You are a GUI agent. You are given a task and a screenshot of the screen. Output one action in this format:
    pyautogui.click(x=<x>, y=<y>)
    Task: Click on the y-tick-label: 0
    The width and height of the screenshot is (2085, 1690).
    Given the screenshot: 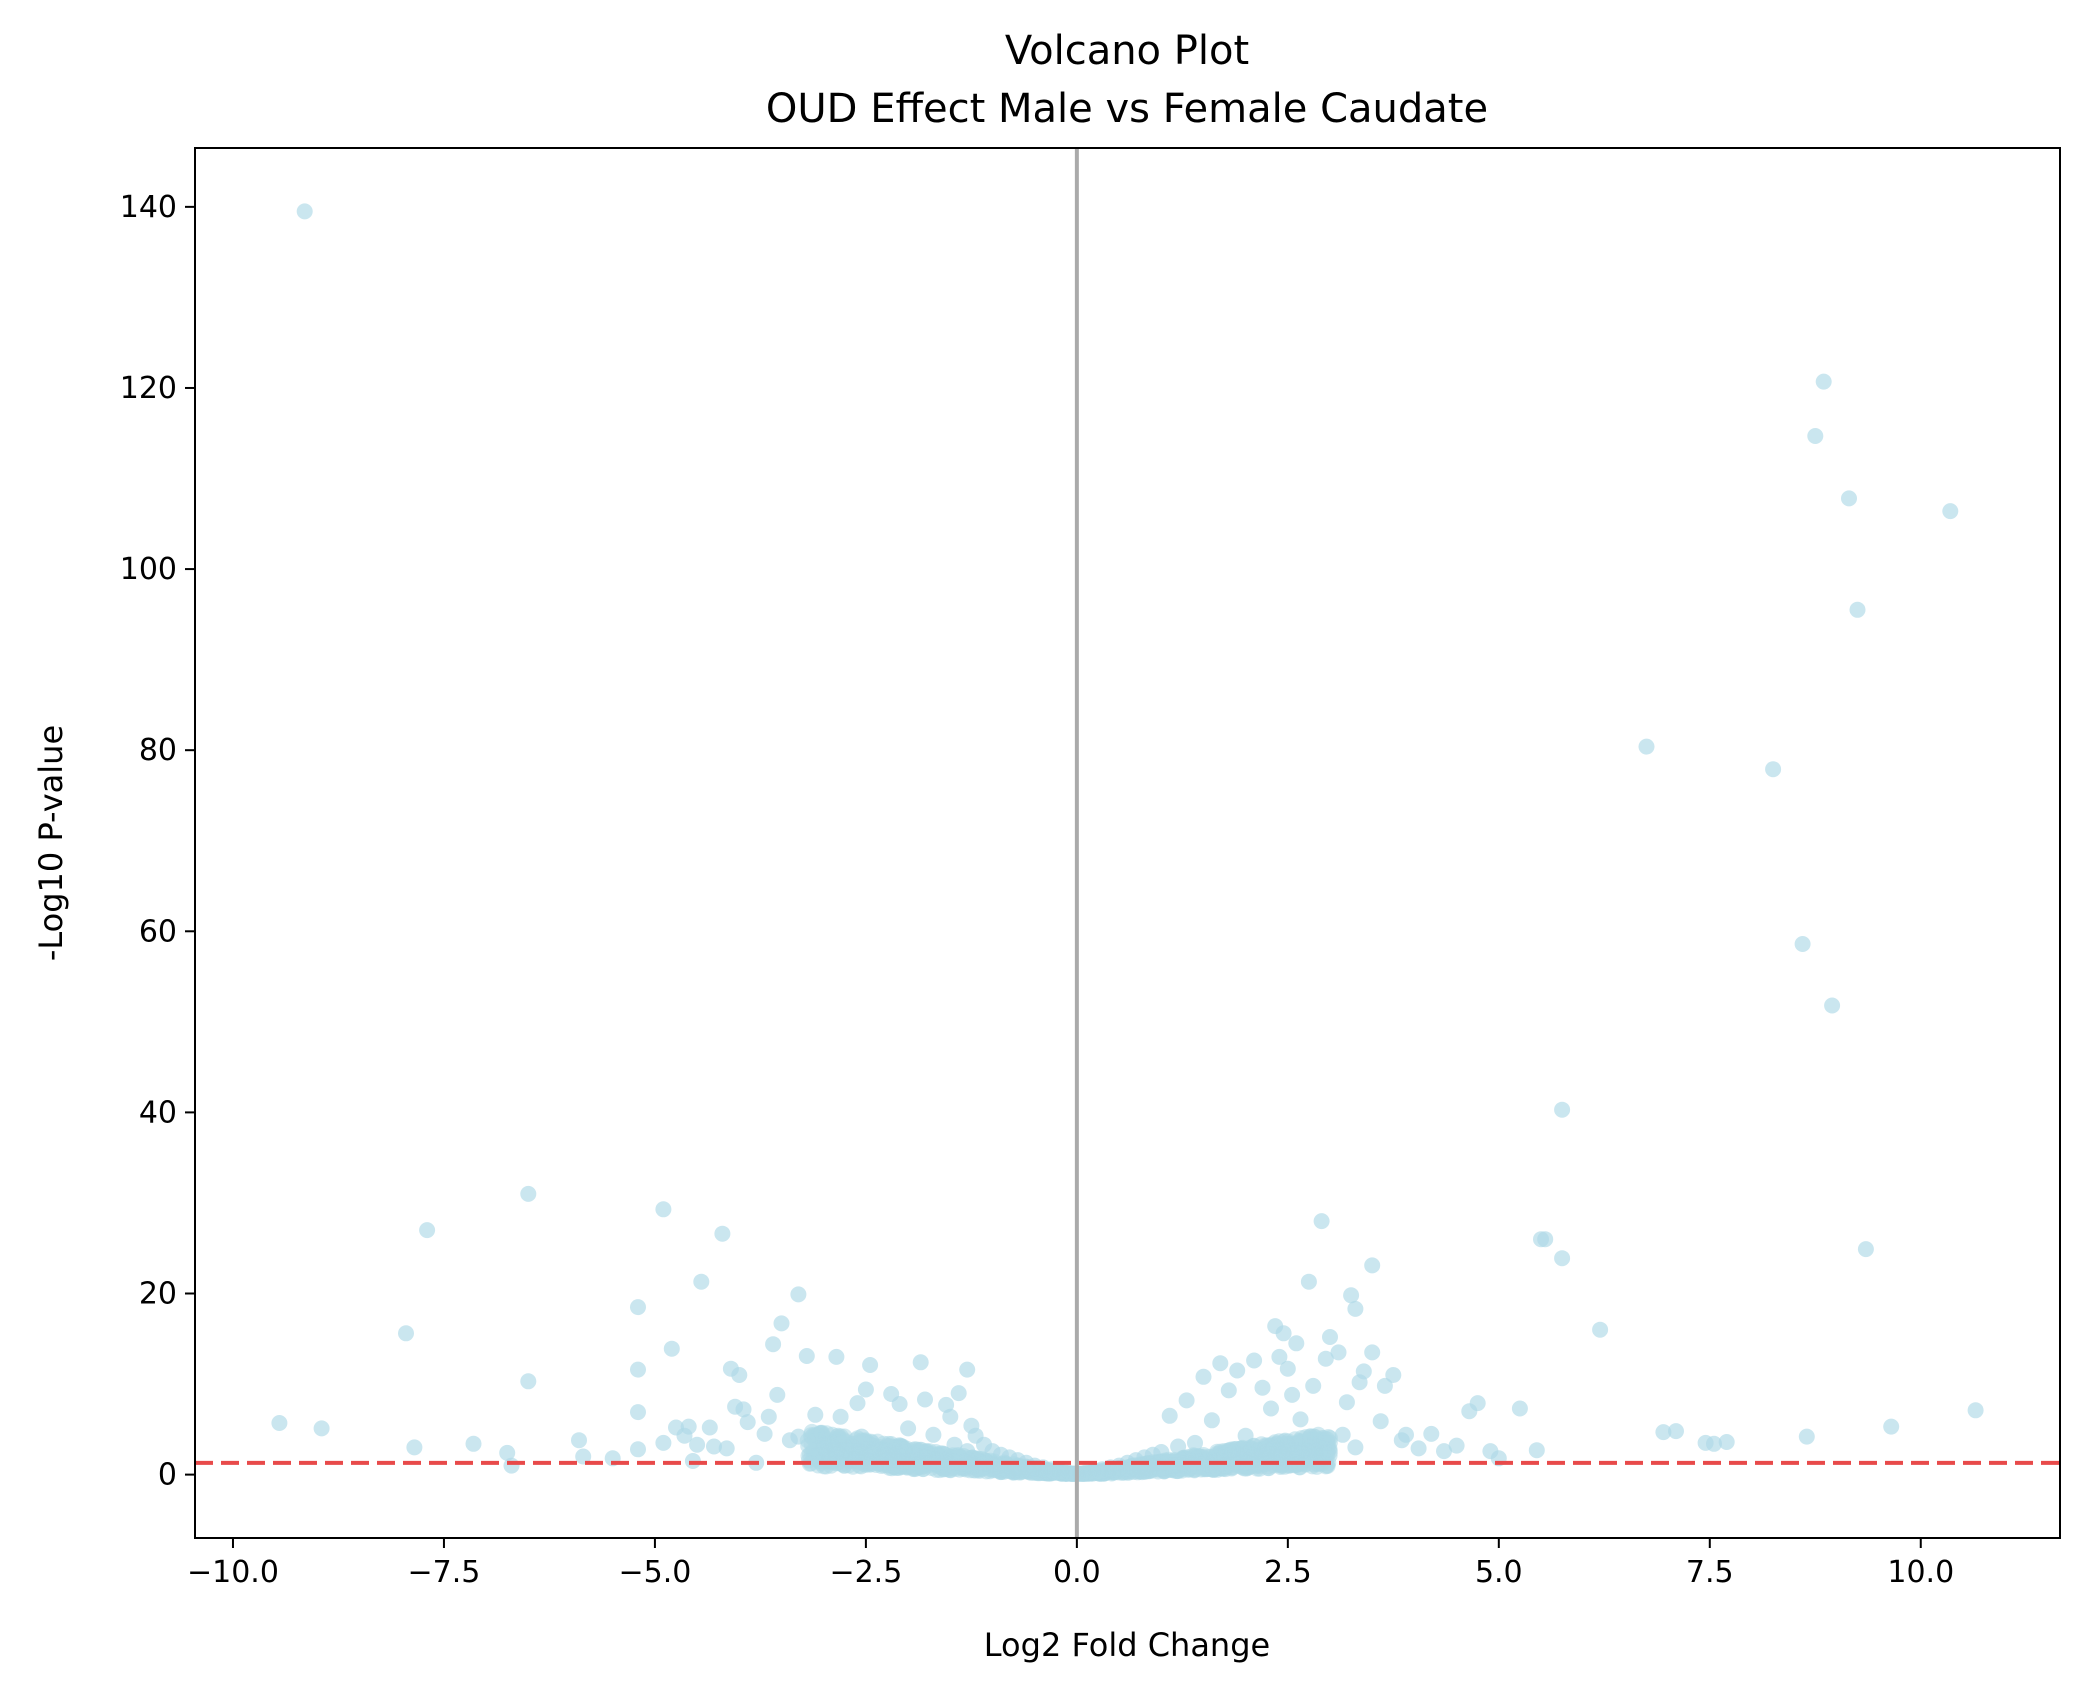 What is the action you would take?
    pyautogui.click(x=167, y=1475)
    